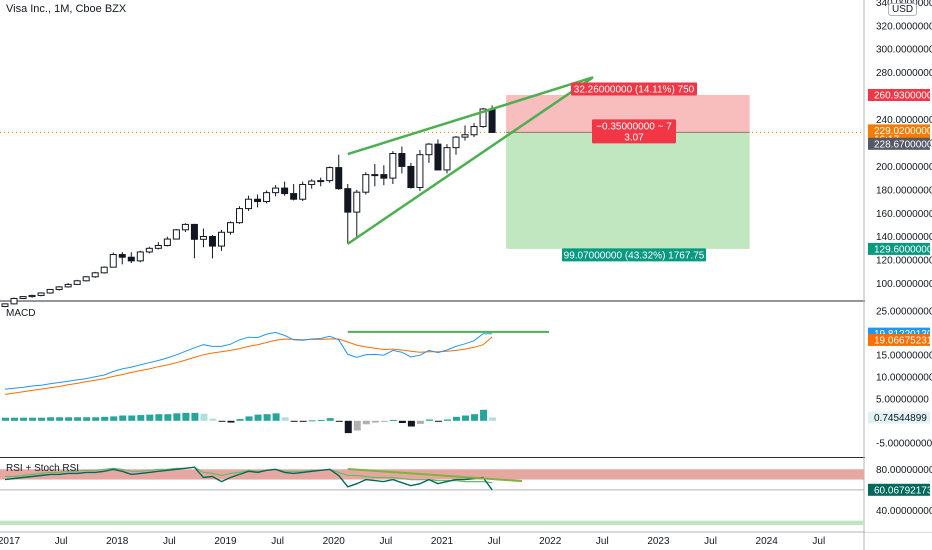 The width and height of the screenshot is (932, 550). Describe the element at coordinates (658, 541) in the screenshot. I see `time-tick-label: 2023` at that location.